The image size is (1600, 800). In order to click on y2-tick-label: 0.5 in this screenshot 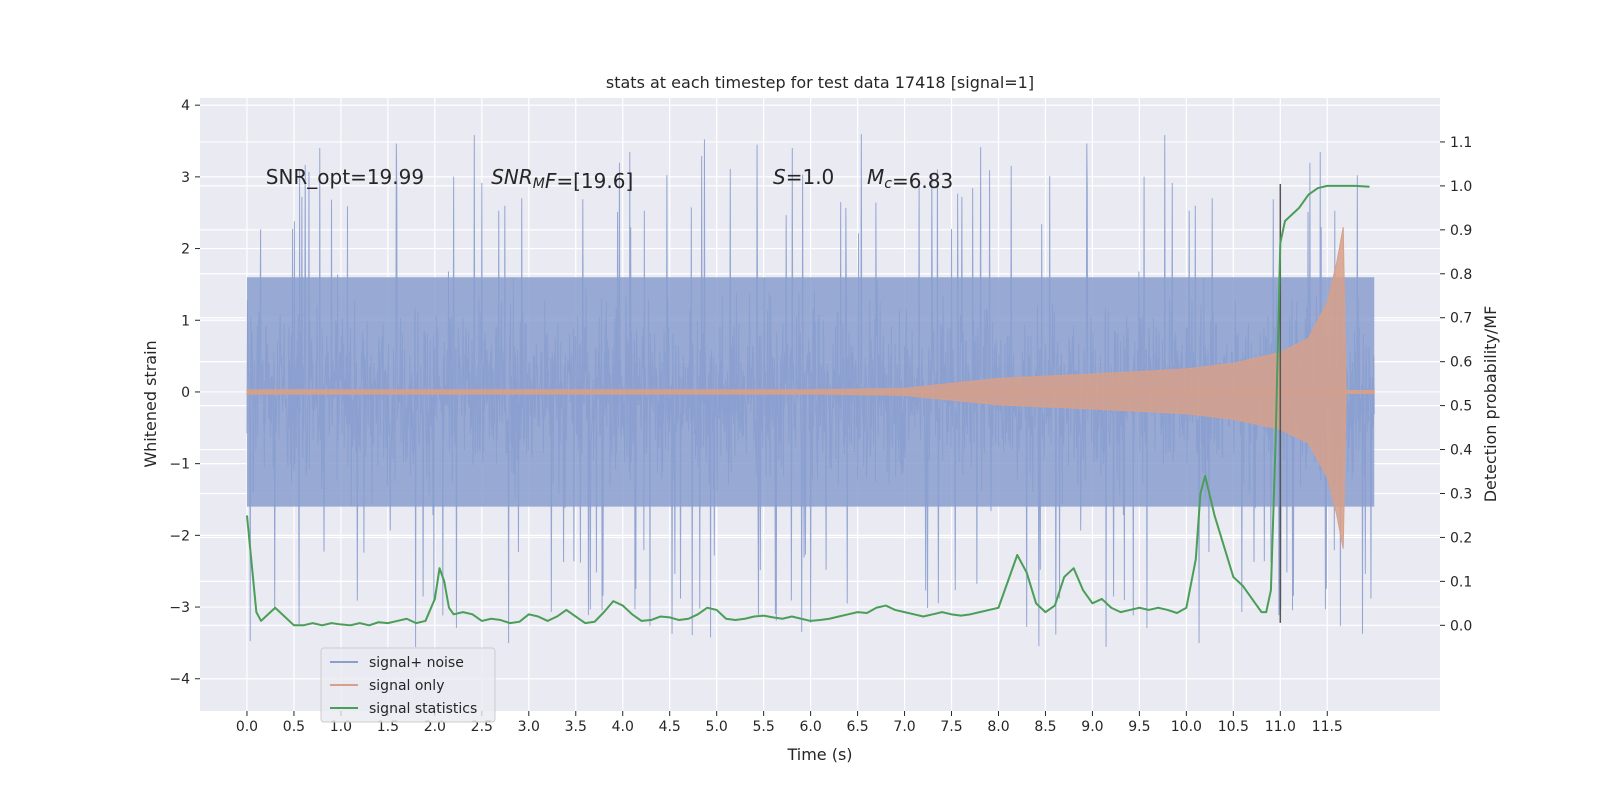, I will do `click(1461, 407)`.